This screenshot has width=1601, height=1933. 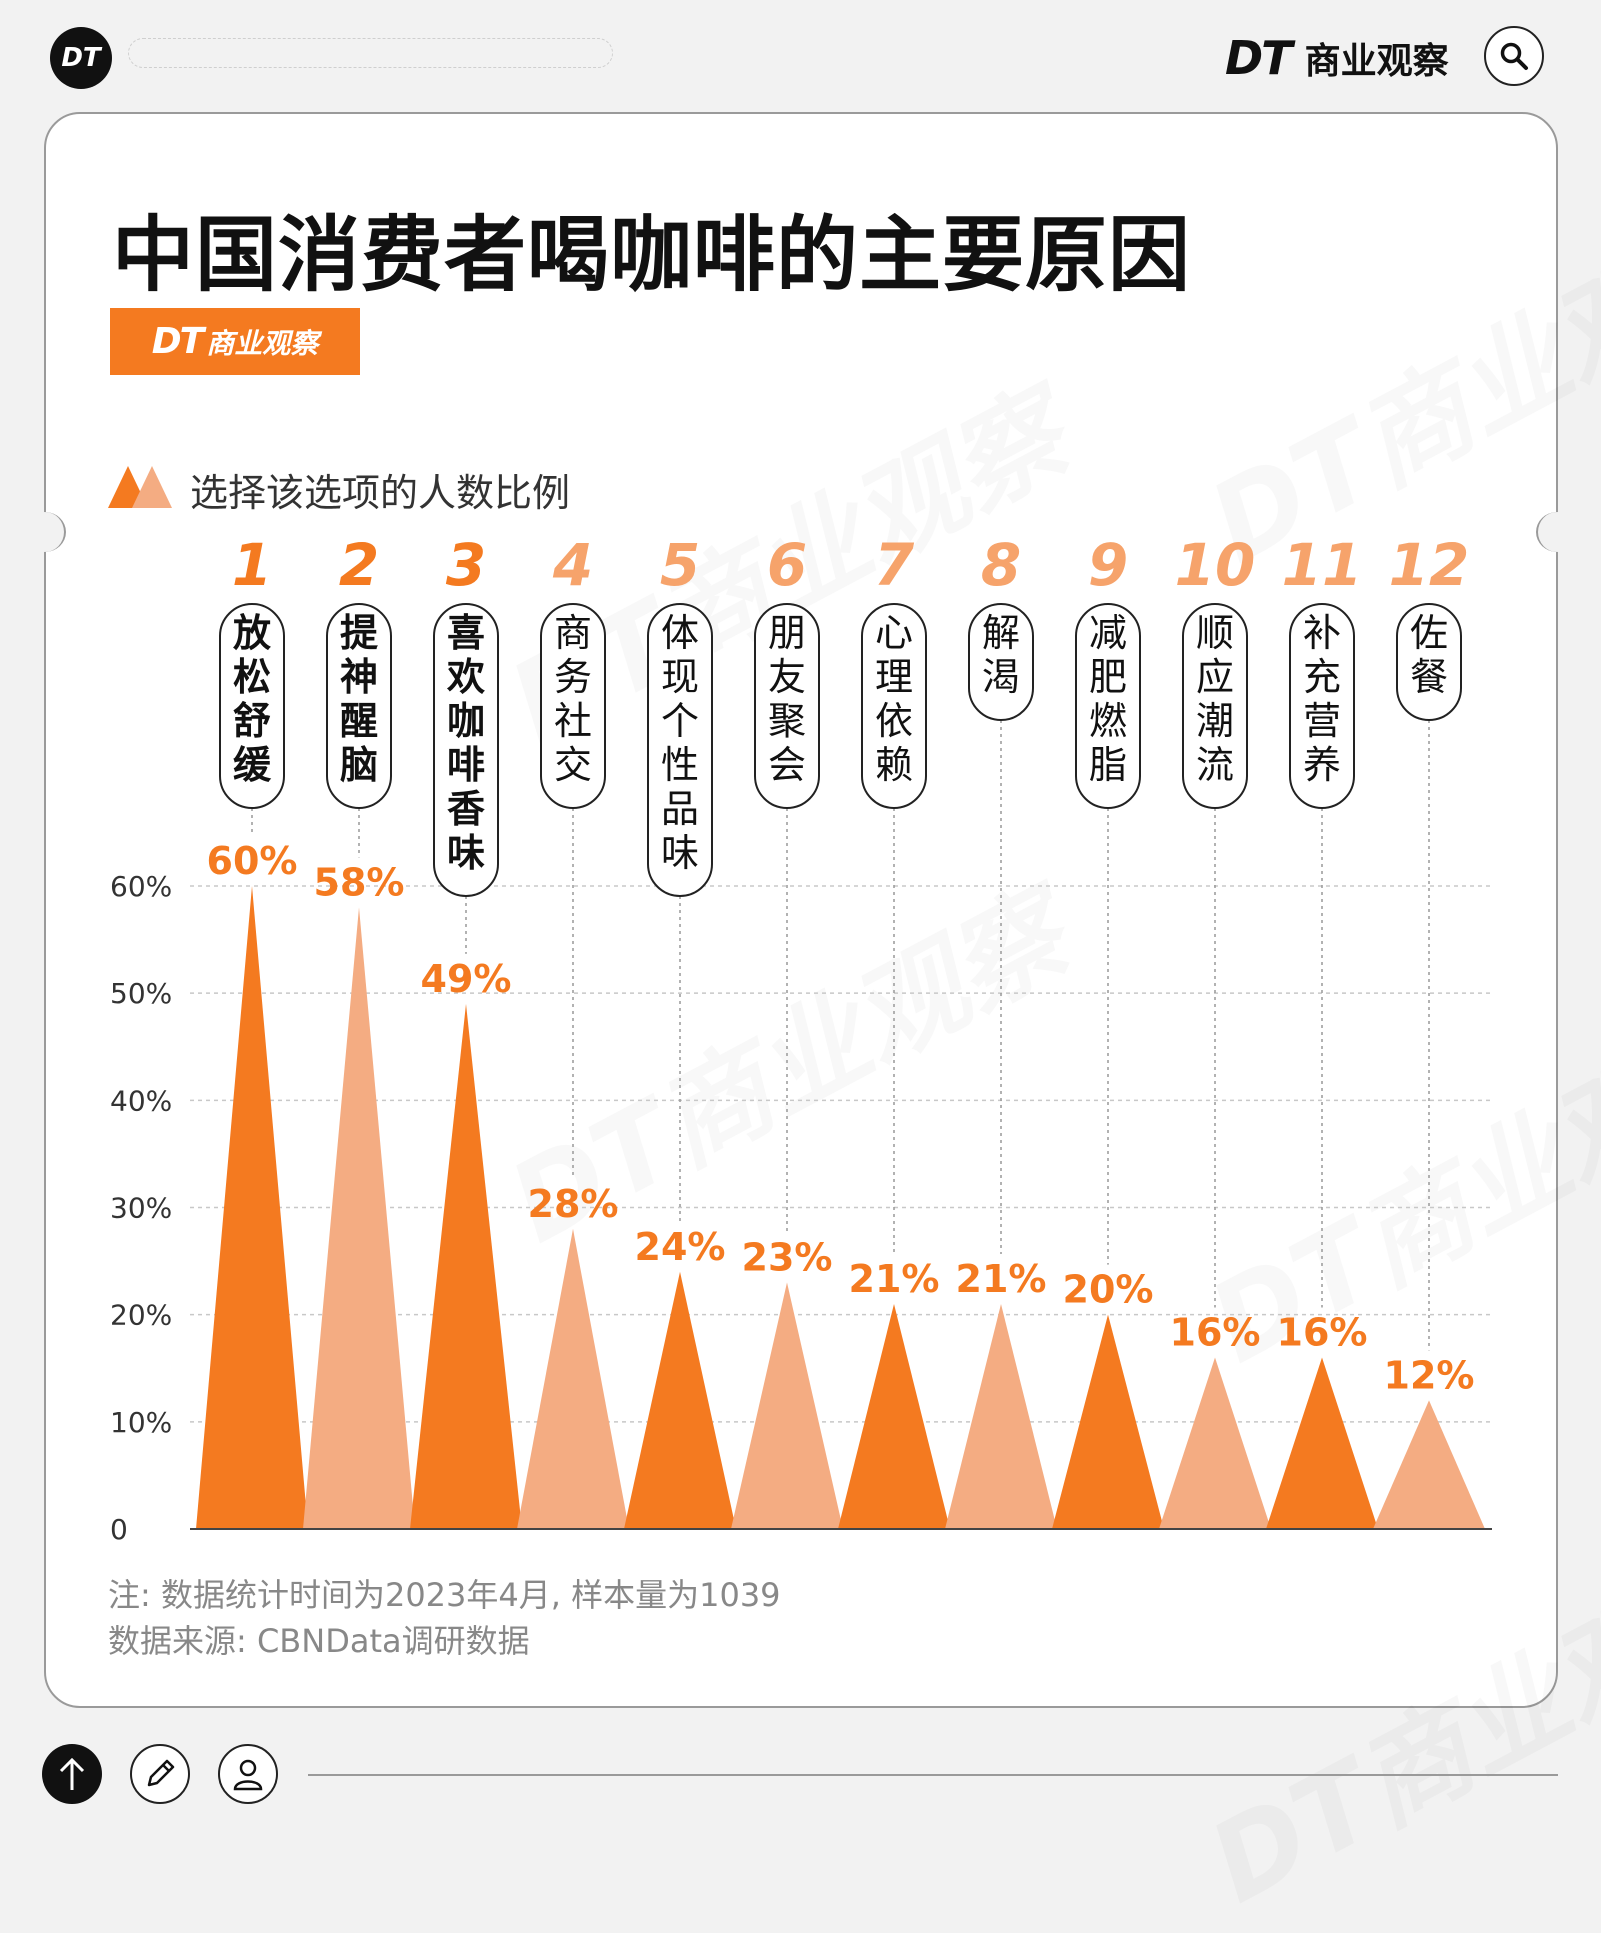 What do you see at coordinates (787, 1258) in the screenshot?
I see `value-label: 23%` at bounding box center [787, 1258].